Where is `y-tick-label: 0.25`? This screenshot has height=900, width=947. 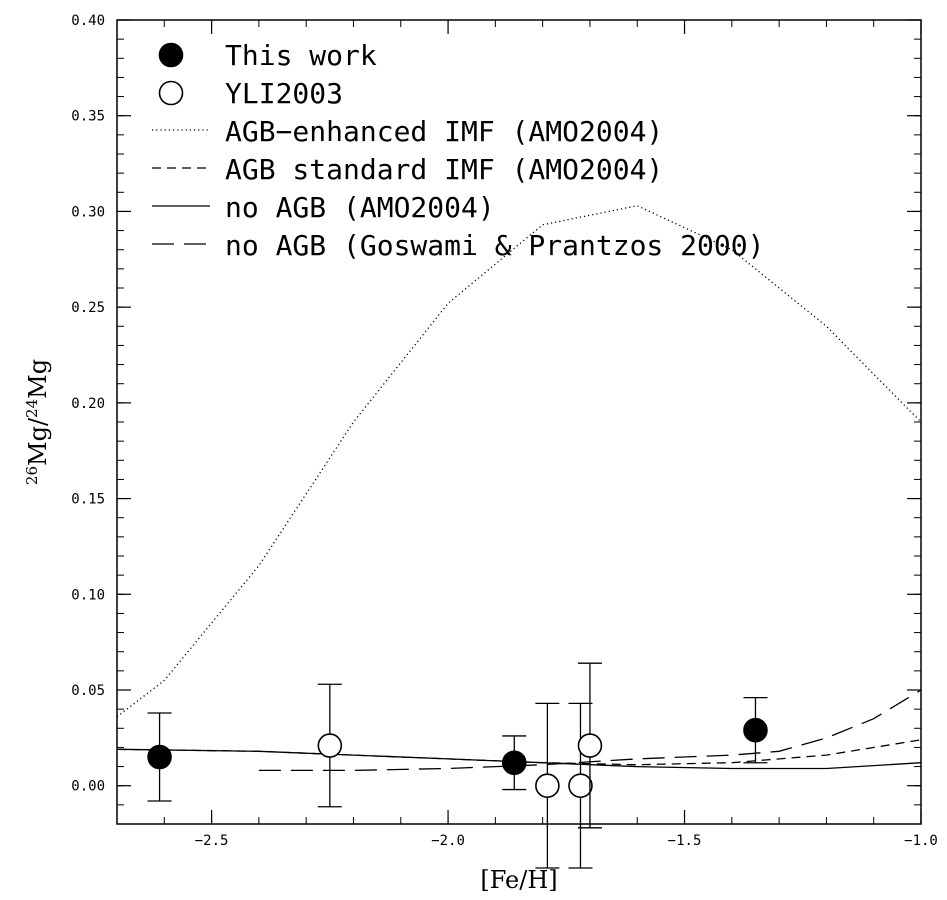
y-tick-label: 0.25 is located at coordinates (88, 308).